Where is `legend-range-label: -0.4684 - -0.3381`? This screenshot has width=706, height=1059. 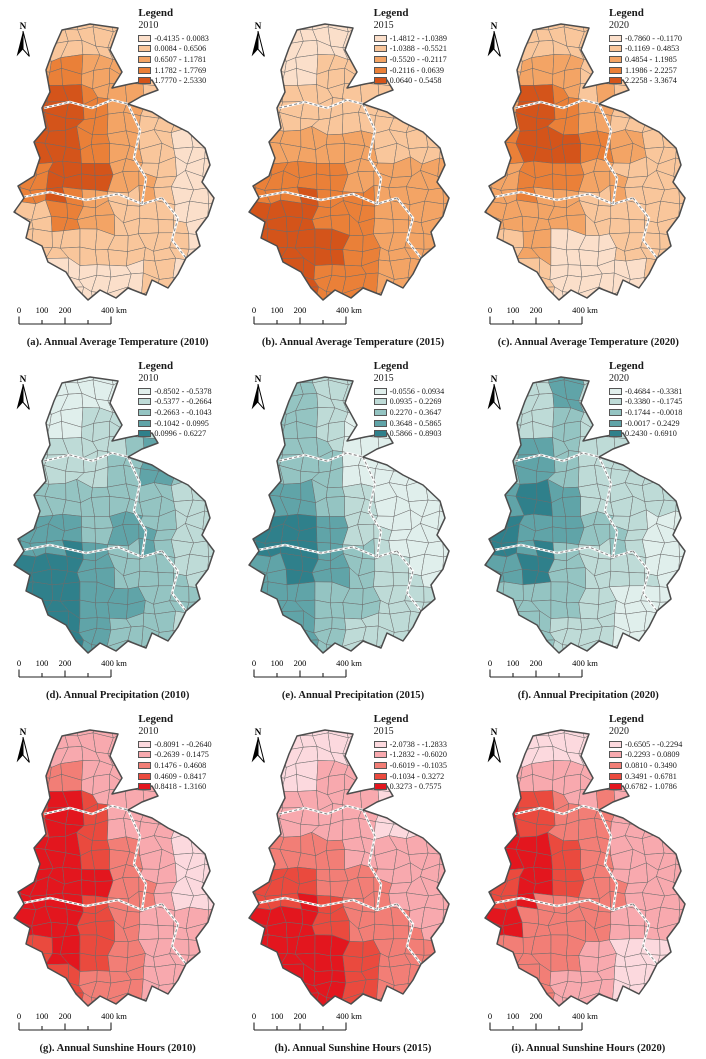
legend-range-label: -0.4684 - -0.3381 is located at coordinates (653, 391).